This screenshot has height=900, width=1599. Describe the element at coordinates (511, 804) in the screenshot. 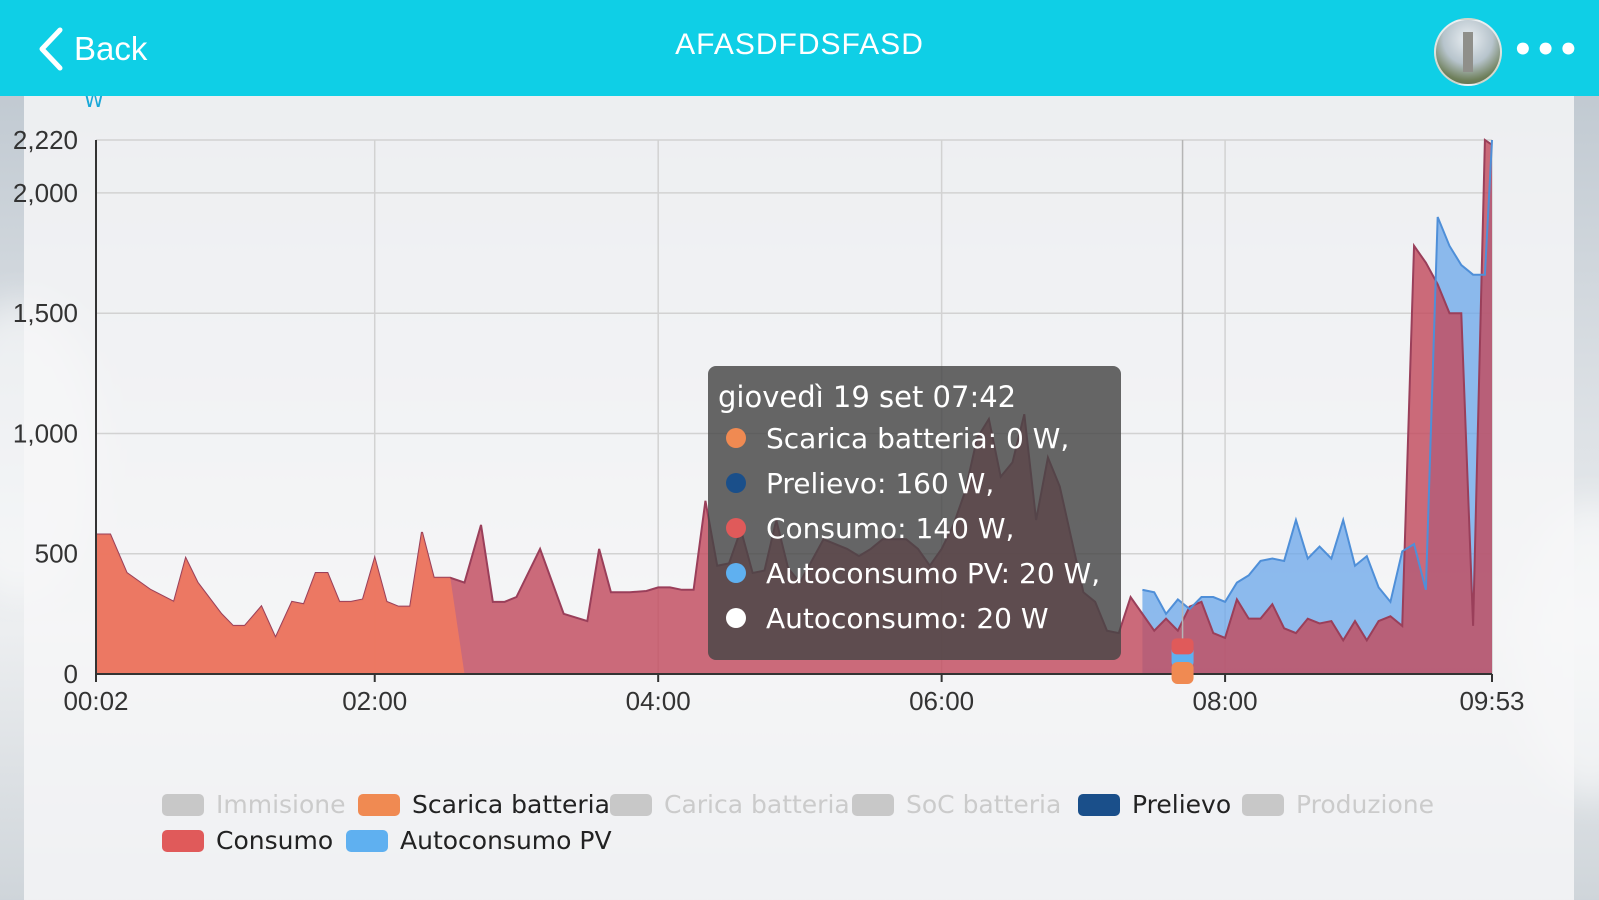

I see `legend-label: Scarica batteria` at that location.